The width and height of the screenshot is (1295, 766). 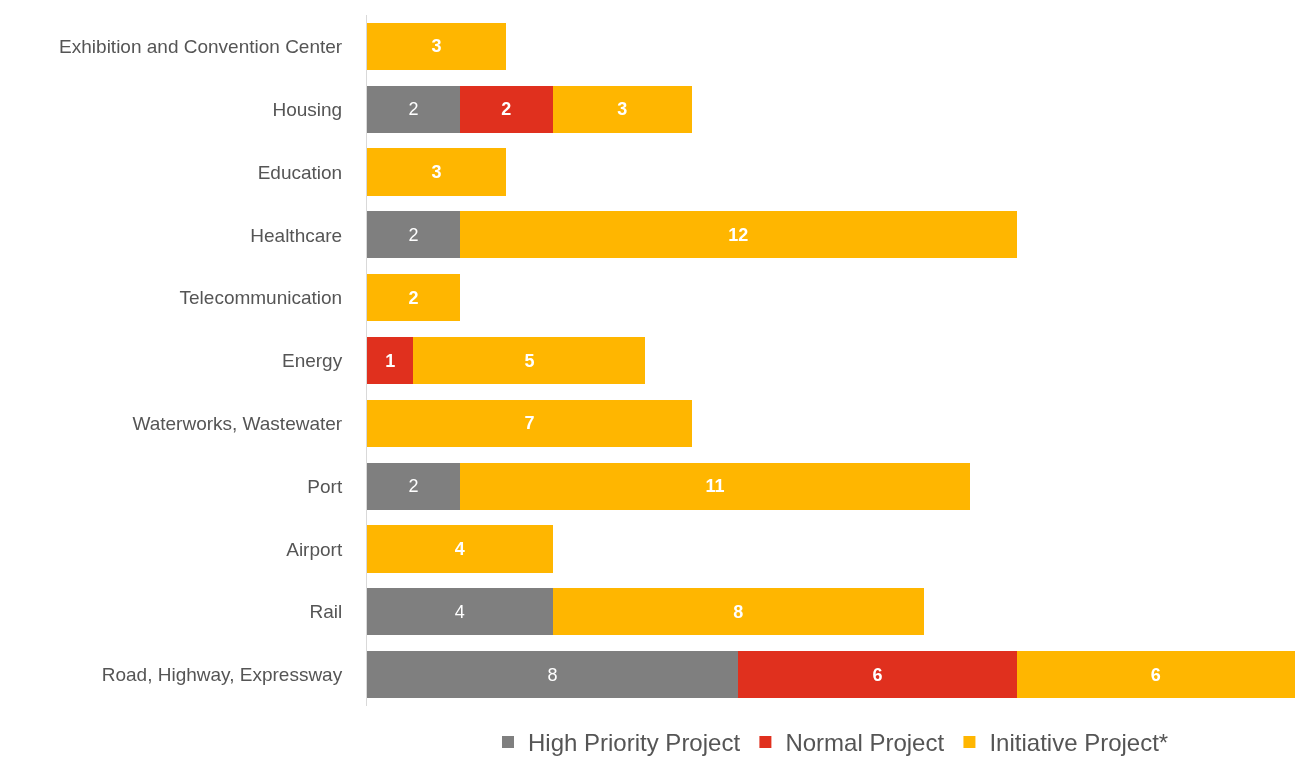 What do you see at coordinates (634, 743) in the screenshot?
I see `legend-label: High Priority Project` at bounding box center [634, 743].